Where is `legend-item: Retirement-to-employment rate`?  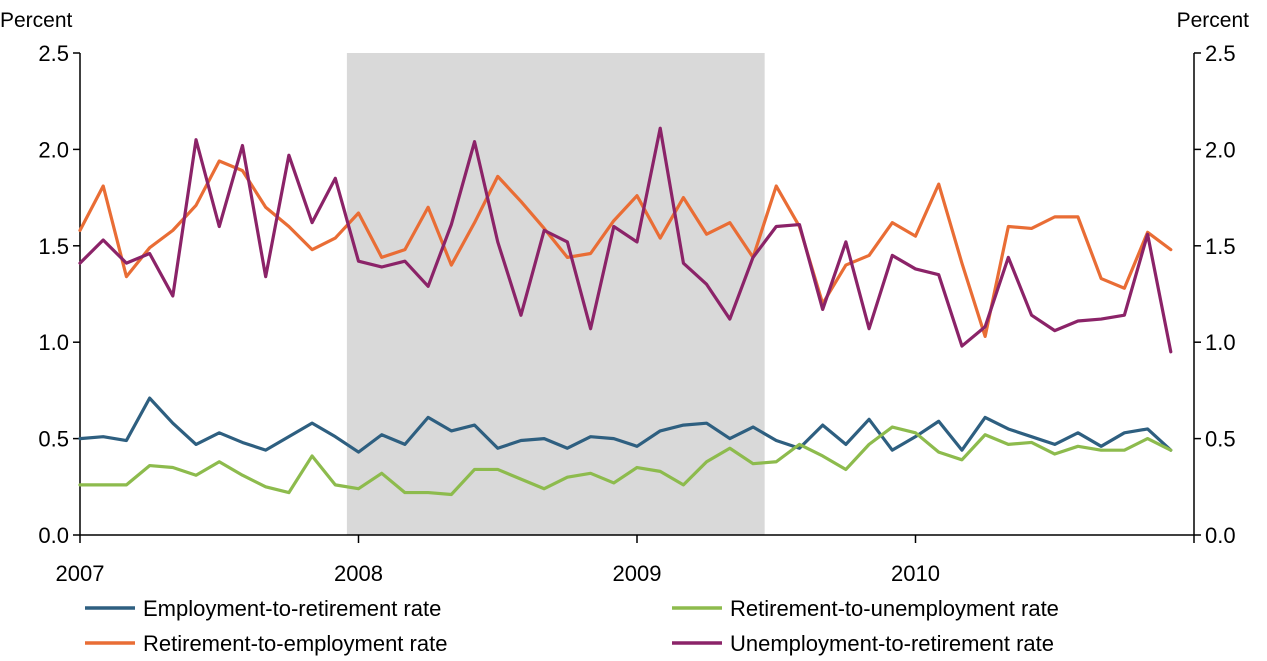
legend-item: Retirement-to-employment rate is located at coordinates (266, 643).